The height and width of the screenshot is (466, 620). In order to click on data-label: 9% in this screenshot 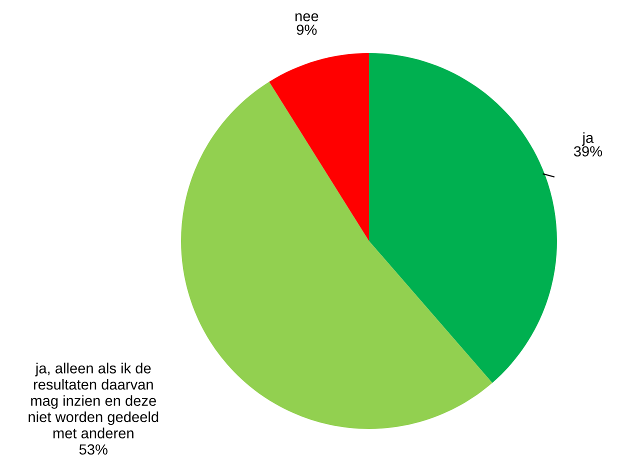, I will do `click(306, 29)`.